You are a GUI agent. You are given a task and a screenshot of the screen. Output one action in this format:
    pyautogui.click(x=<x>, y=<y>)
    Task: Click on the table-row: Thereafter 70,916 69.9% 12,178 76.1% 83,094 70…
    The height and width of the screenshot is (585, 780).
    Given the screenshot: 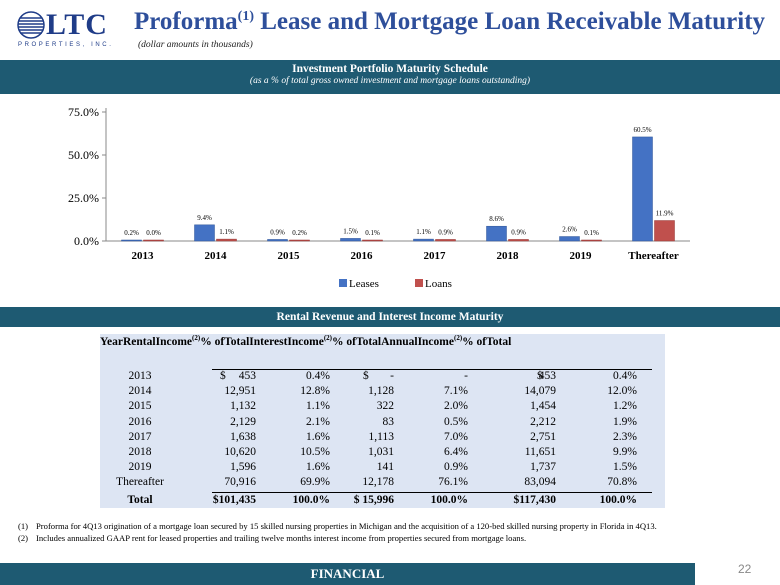 What is the action you would take?
    pyautogui.click(x=382, y=483)
    